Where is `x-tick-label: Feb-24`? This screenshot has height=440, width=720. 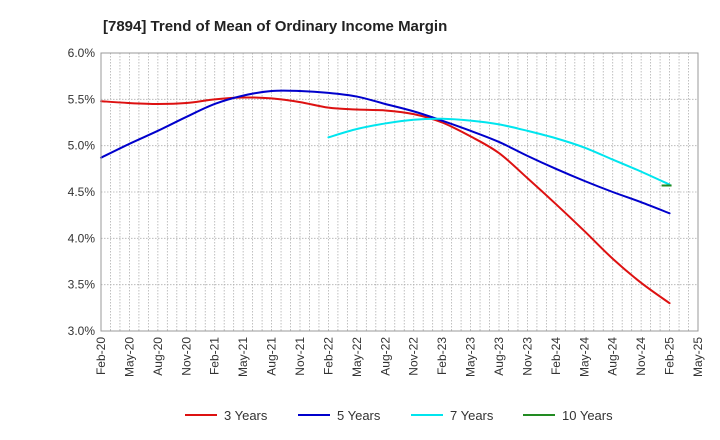 x-tick-label: Feb-24 is located at coordinates (556, 356).